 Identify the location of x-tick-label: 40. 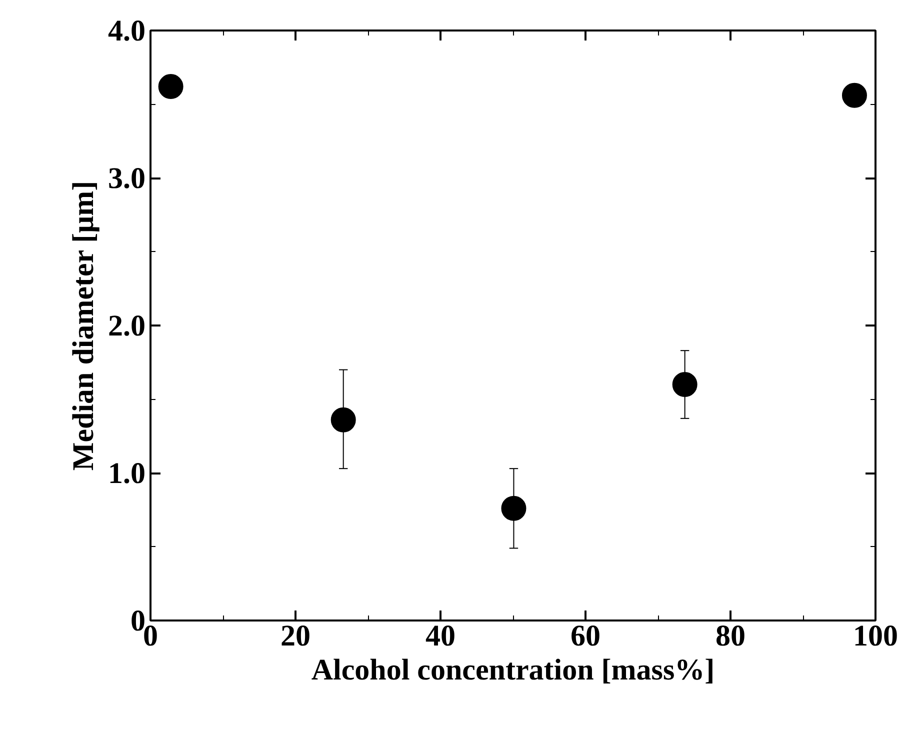
(441, 636).